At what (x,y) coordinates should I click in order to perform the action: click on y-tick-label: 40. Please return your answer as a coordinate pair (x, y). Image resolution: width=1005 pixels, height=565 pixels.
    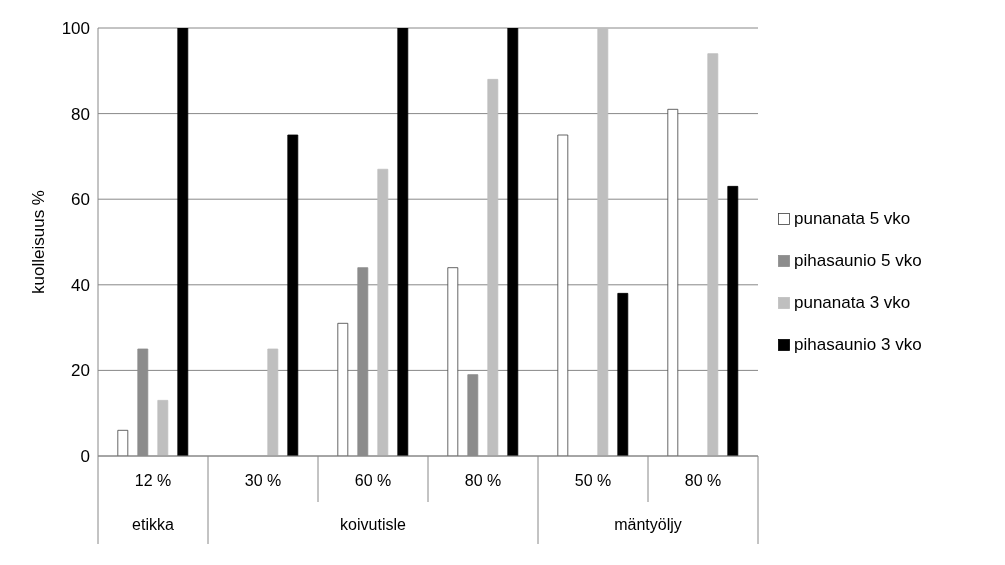
    Looking at the image, I should click on (80, 285).